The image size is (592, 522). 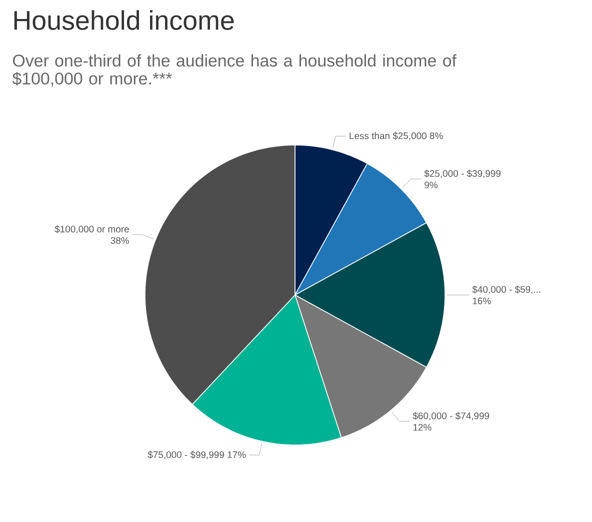 What do you see at coordinates (436, 136) in the screenshot?
I see `data-label: 8%` at bounding box center [436, 136].